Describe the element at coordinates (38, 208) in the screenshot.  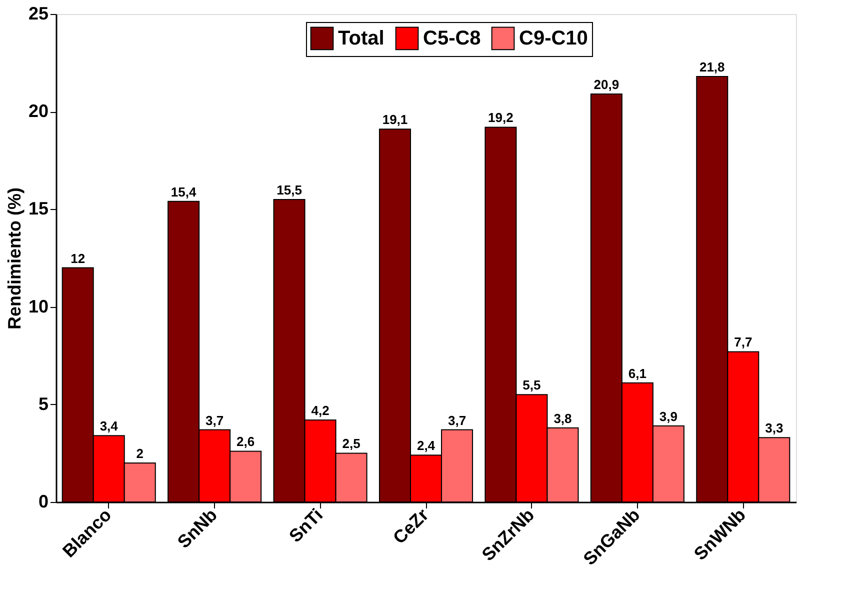
I see `y-tick-label: 15` at that location.